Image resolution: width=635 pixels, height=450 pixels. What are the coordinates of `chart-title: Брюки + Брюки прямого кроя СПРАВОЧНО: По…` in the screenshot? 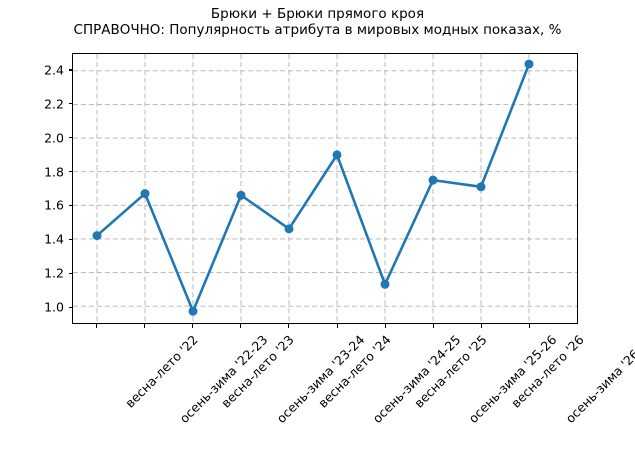 It's located at (317, 22).